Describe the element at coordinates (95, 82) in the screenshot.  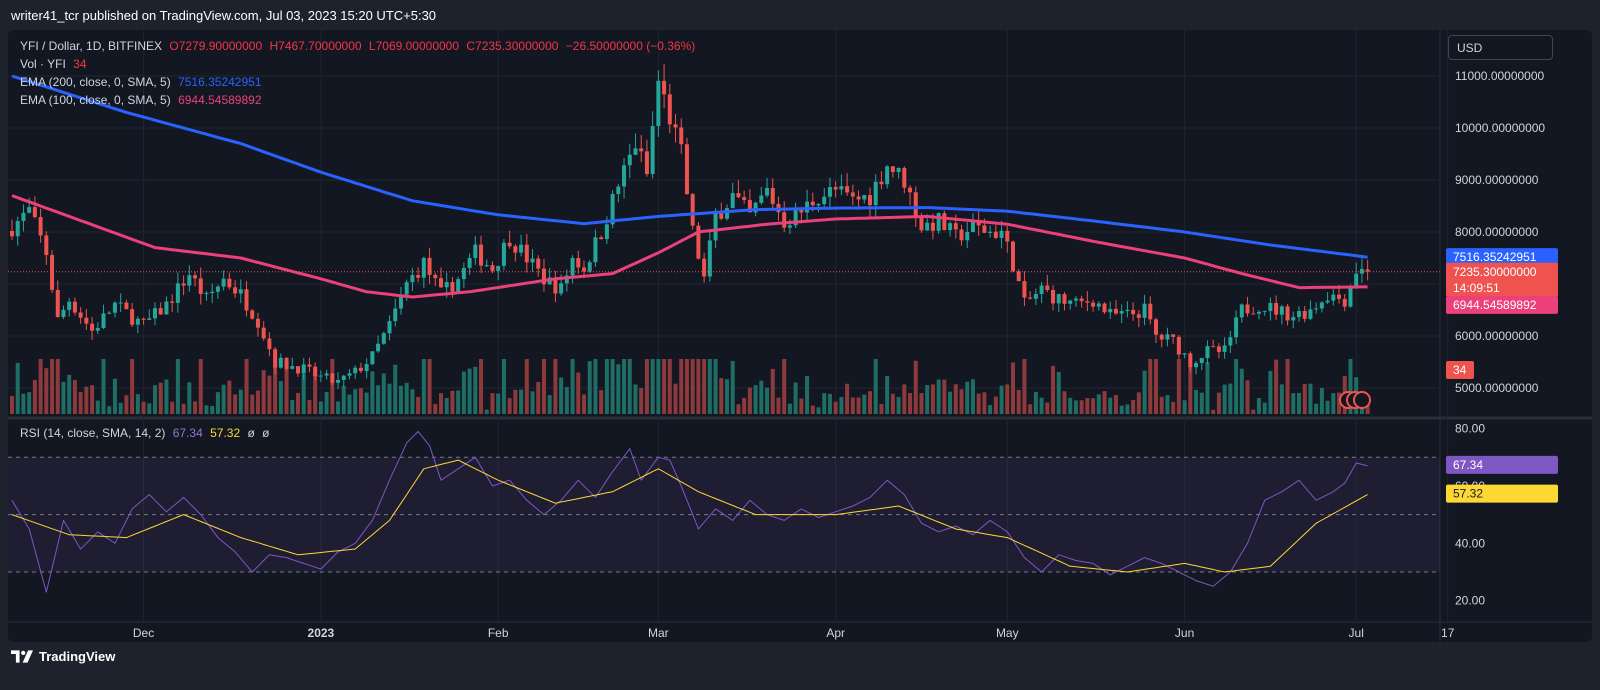
I see `ema200-label: EMA (200, close, 0, SMA, 5)` at that location.